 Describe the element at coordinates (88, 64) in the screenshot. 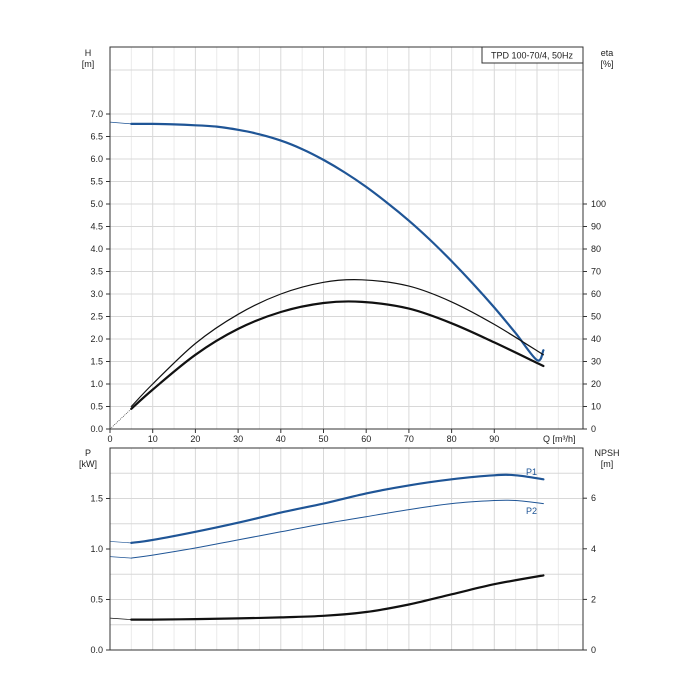

I see `y-axis-label-left-unit: [m]` at that location.